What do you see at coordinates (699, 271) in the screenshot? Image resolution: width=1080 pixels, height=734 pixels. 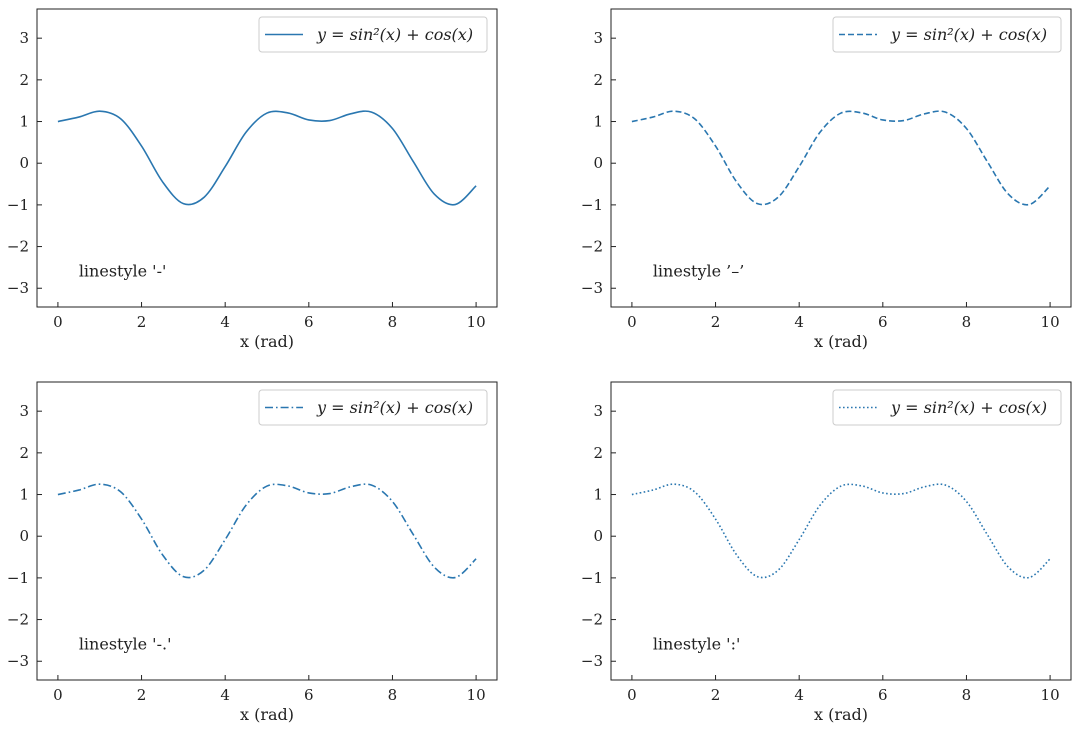 I see `linestyle-annotation: linestyle ’–’` at bounding box center [699, 271].